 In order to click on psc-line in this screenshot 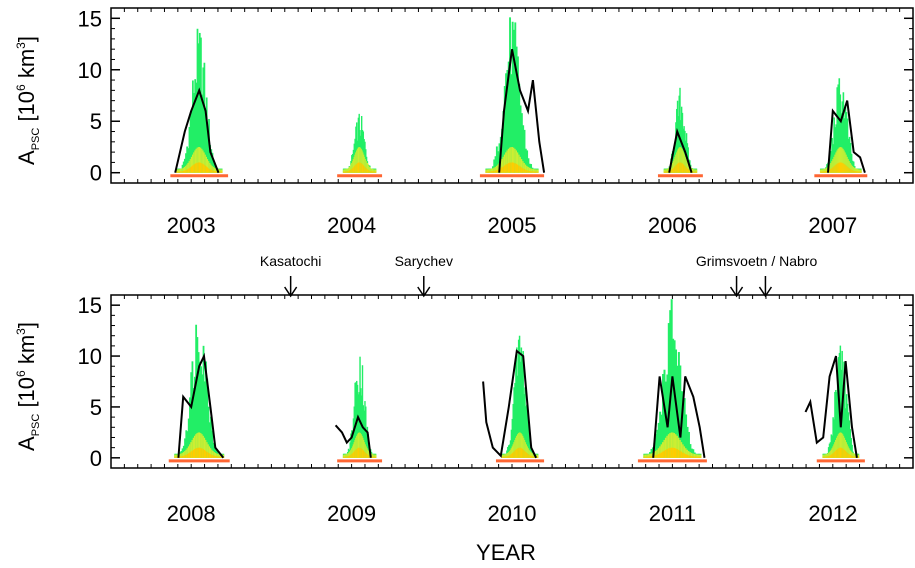, I will do `click(679, 417)`.